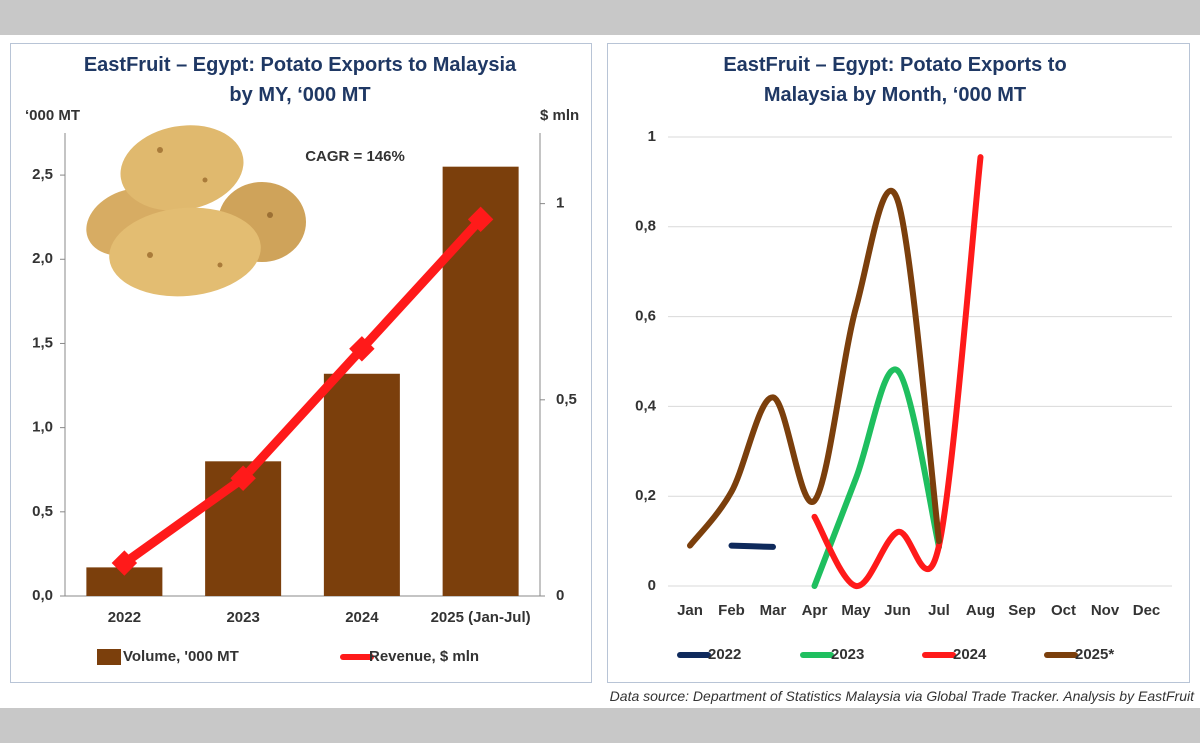 Image resolution: width=1200 pixels, height=743 pixels. What do you see at coordinates (652, 585) in the screenshot?
I see `y-tick-label: 0` at bounding box center [652, 585].